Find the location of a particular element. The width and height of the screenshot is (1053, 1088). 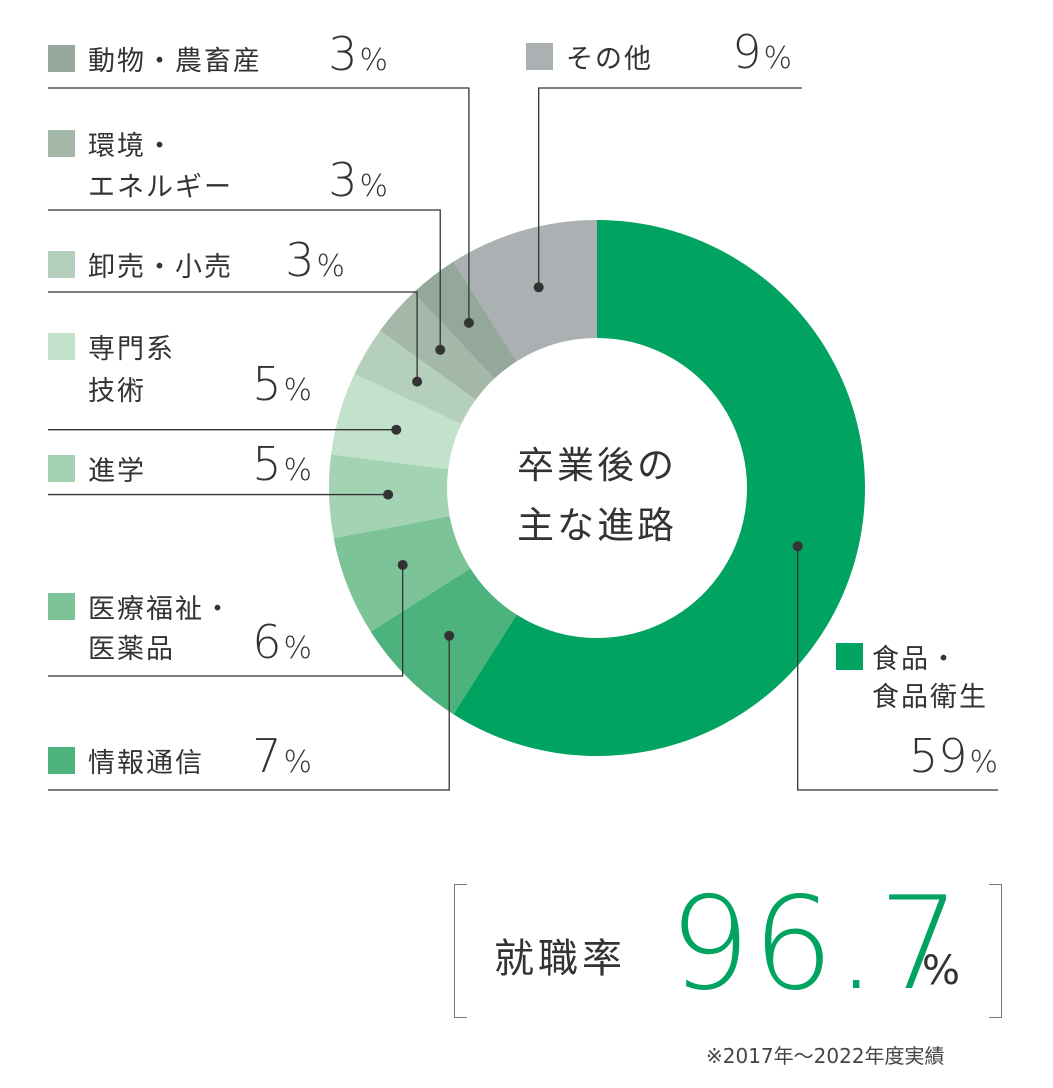

data-label-medical: 6% is located at coordinates (282, 642).